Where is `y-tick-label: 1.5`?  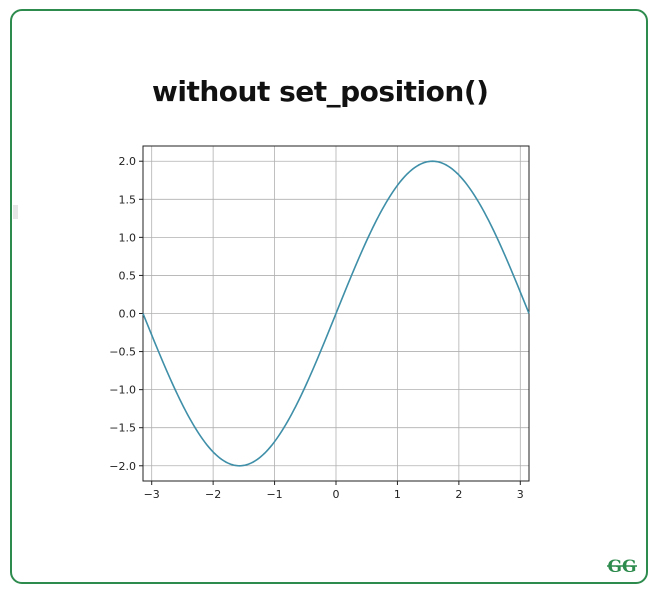 y-tick-label: 1.5 is located at coordinates (128, 199).